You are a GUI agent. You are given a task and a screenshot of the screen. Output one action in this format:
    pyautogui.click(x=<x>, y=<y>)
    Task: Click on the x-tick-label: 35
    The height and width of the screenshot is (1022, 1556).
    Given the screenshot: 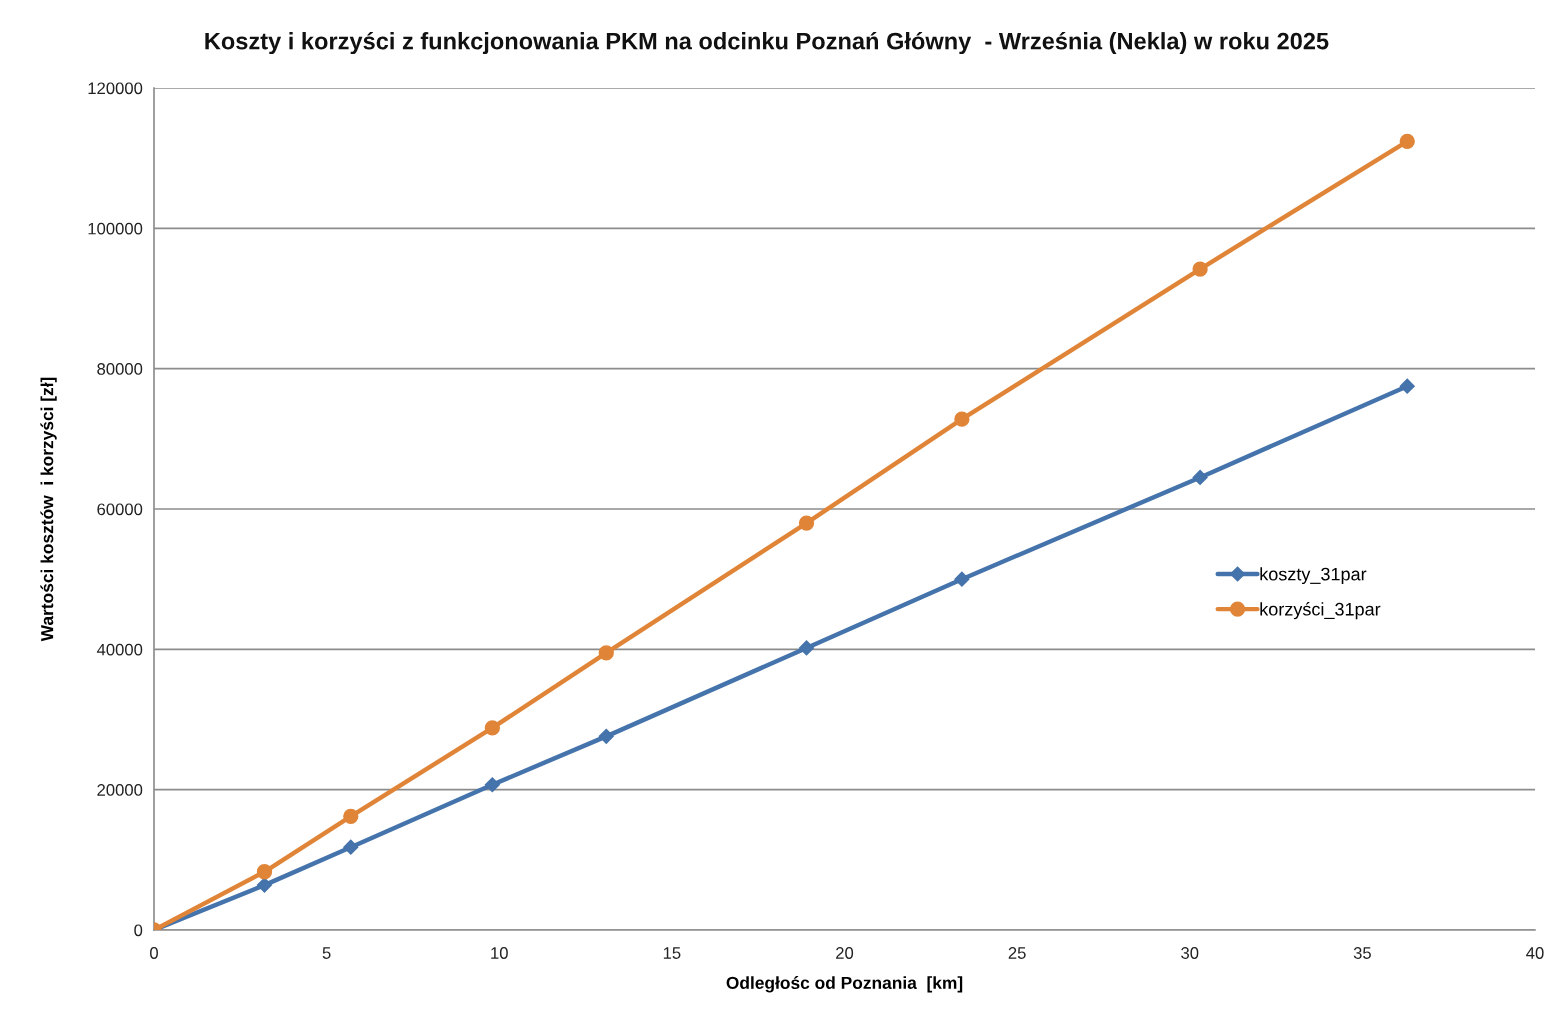 What is the action you would take?
    pyautogui.click(x=1362, y=953)
    